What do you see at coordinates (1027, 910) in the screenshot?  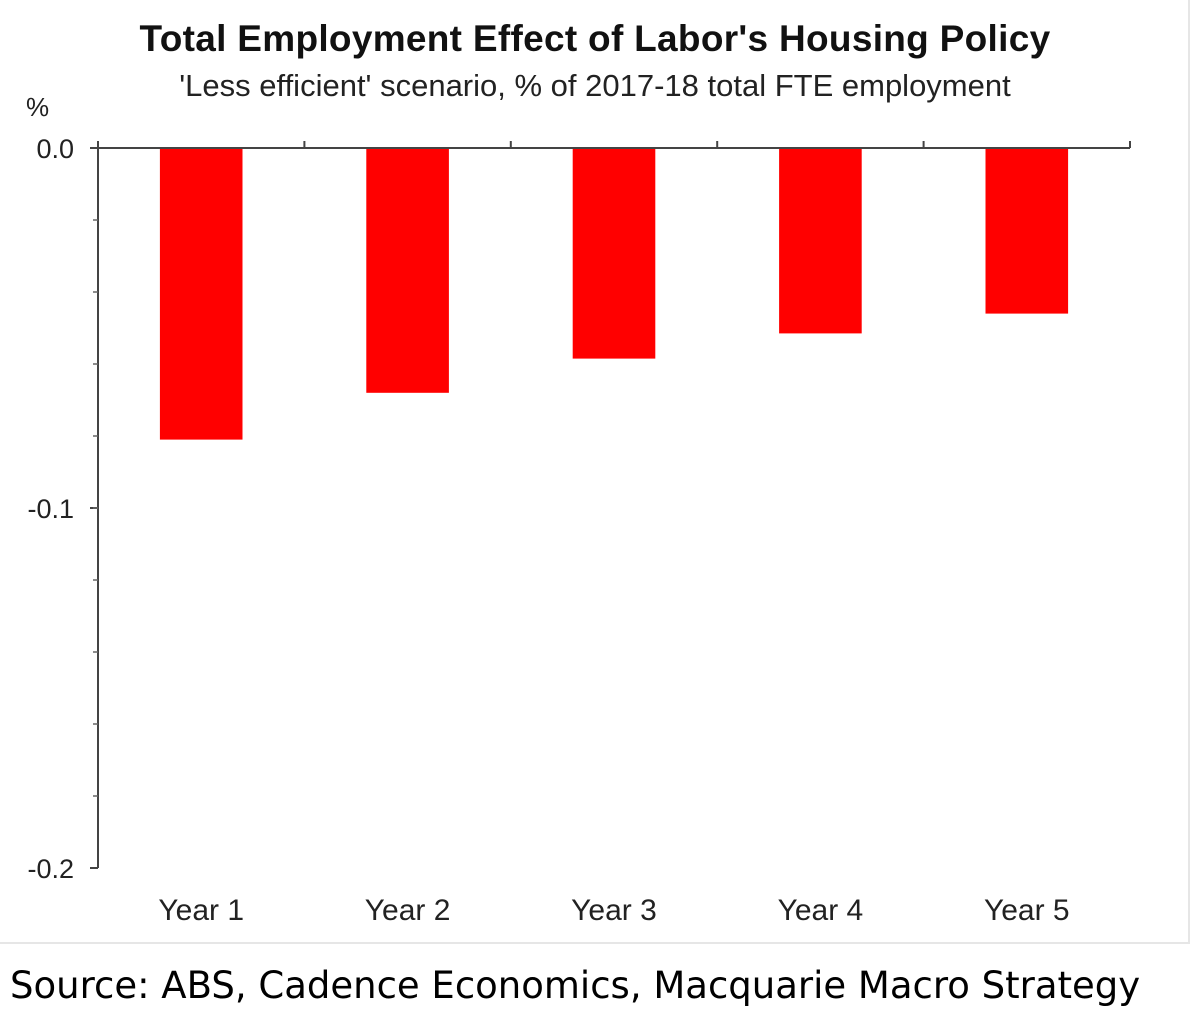 I see `x-tick-label-5: Year 5` at bounding box center [1027, 910].